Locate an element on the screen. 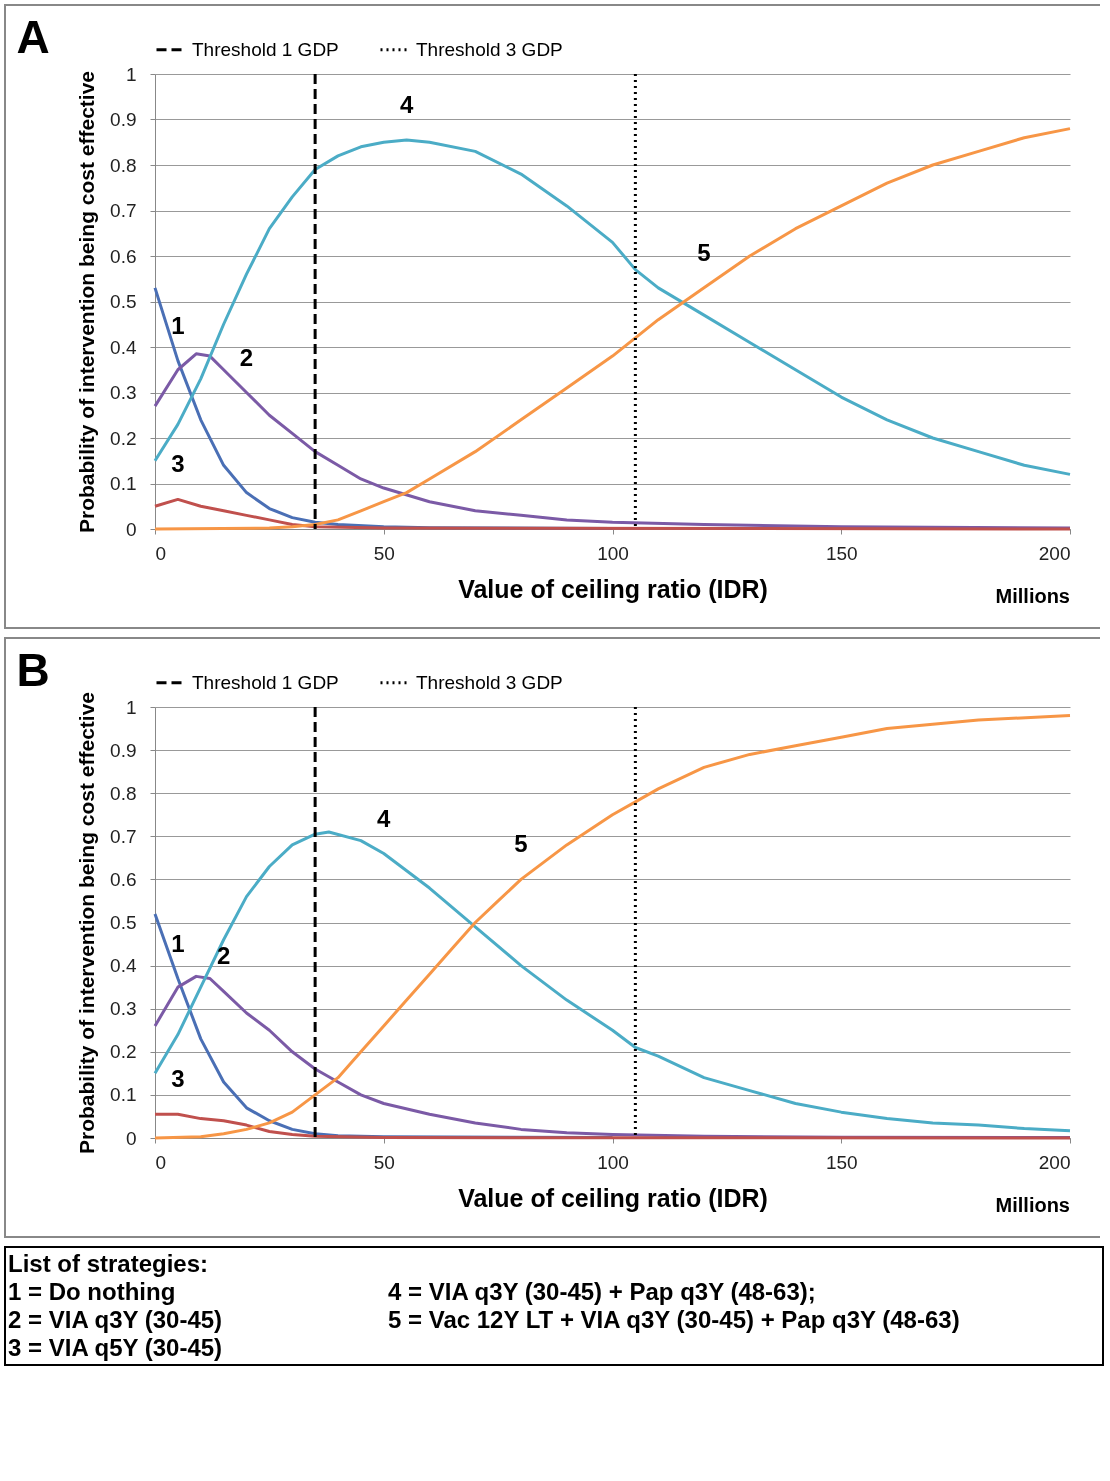 This screenshot has height=1481, width=1110. text: List of strategies: is located at coordinates (109, 1264).